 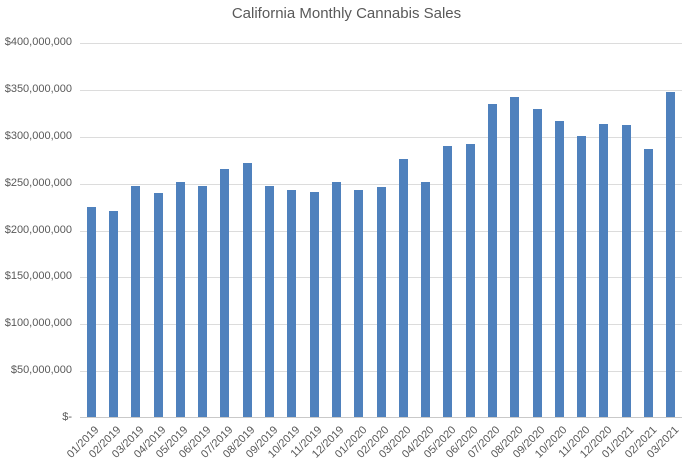 What do you see at coordinates (381, 417) in the screenshot?
I see `x-axis-line` at bounding box center [381, 417].